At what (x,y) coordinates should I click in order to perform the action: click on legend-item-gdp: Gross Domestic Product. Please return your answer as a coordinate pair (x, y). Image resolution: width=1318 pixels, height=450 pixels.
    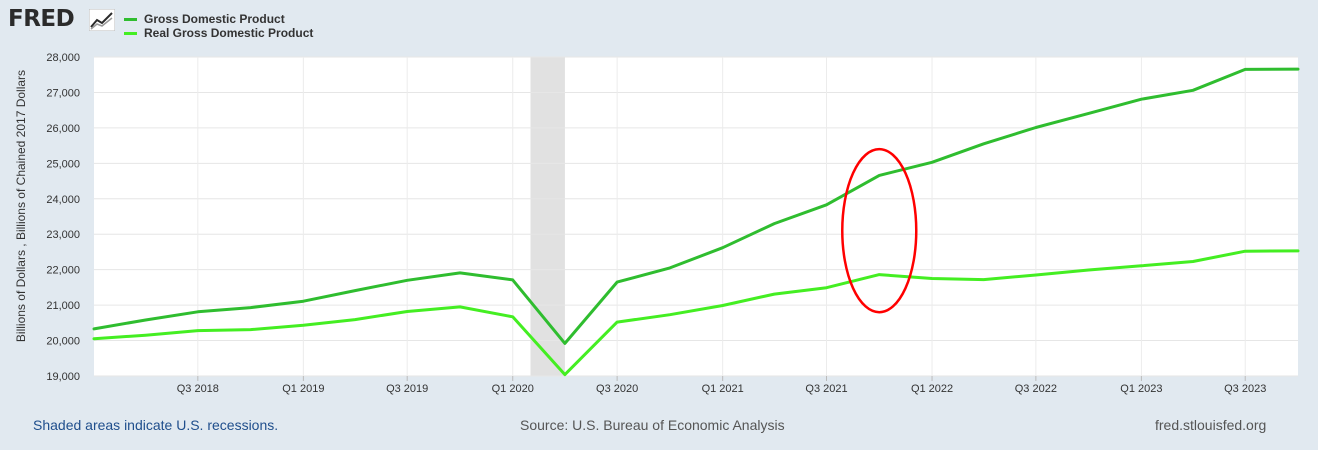
    Looking at the image, I should click on (218, 19).